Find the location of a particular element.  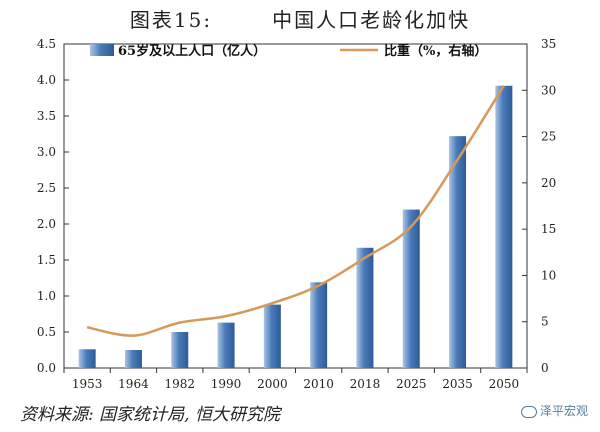

y-tick-label: 1.0 is located at coordinates (46, 296).